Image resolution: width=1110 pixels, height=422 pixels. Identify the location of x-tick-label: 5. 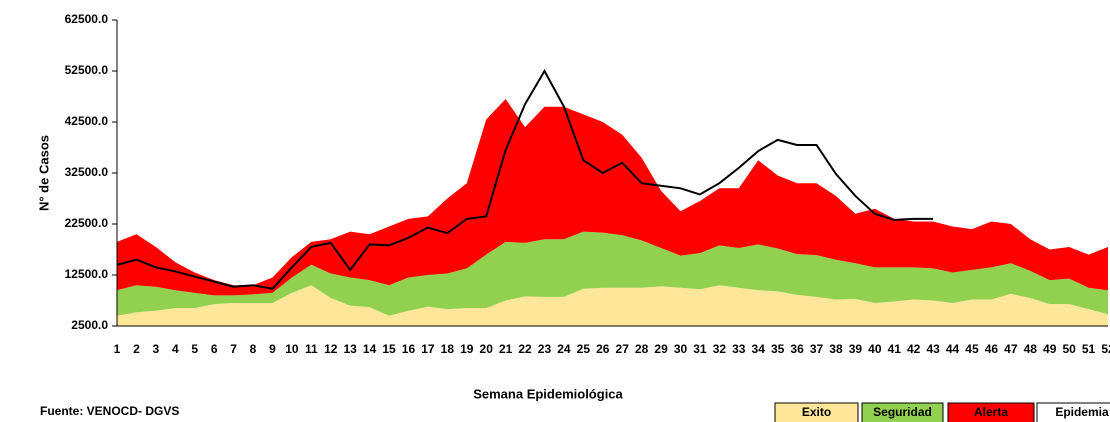
(194, 349).